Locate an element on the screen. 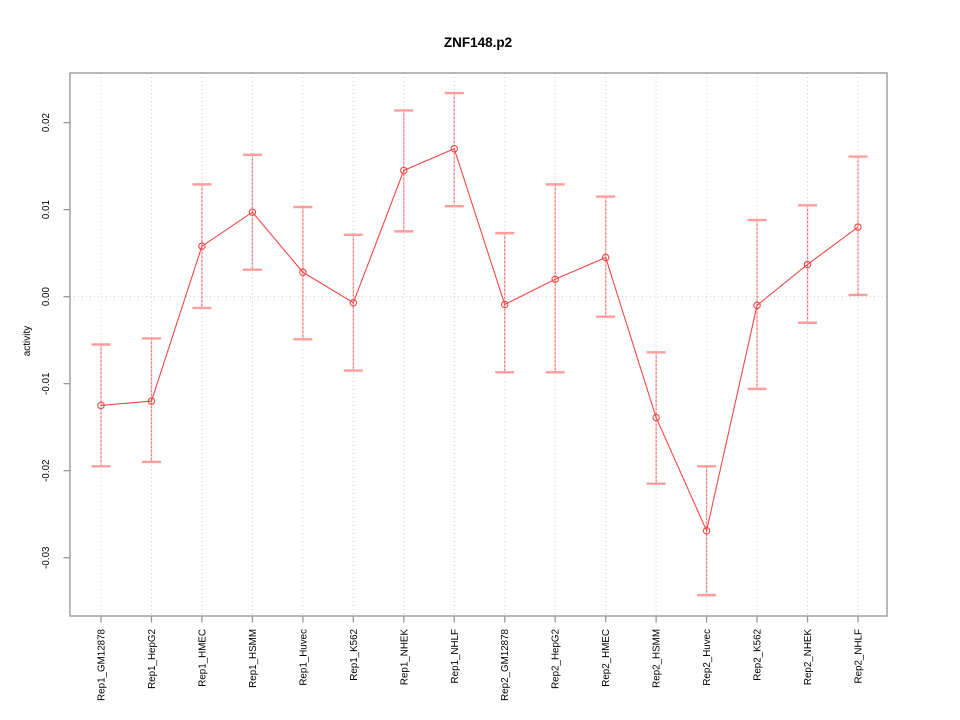  x-tick-label: Rep2_NHLF is located at coordinates (859, 656).